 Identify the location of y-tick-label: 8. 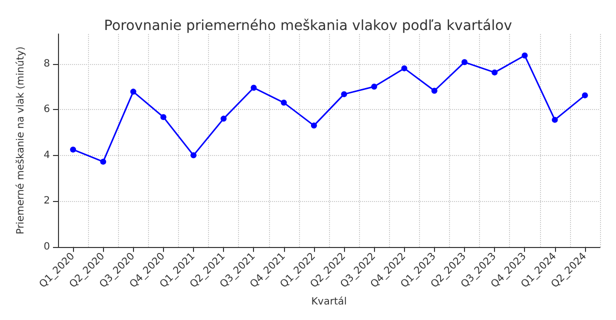
(47, 64).